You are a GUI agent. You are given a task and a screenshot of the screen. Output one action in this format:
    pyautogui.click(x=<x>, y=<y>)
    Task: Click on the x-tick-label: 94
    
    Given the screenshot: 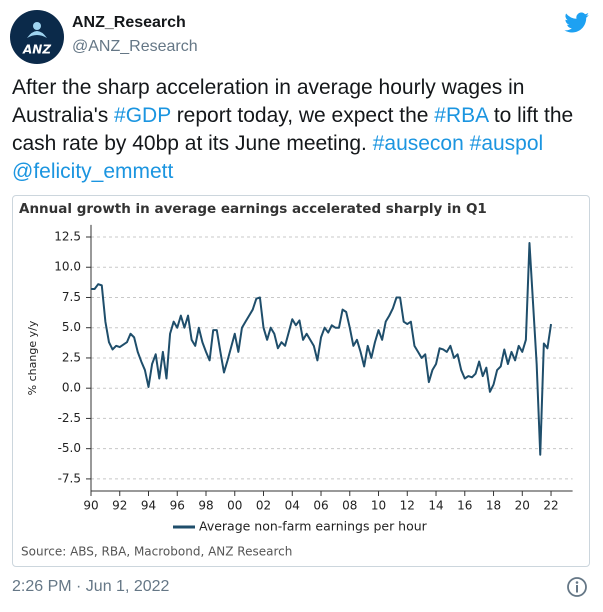 What is the action you would take?
    pyautogui.click(x=148, y=506)
    